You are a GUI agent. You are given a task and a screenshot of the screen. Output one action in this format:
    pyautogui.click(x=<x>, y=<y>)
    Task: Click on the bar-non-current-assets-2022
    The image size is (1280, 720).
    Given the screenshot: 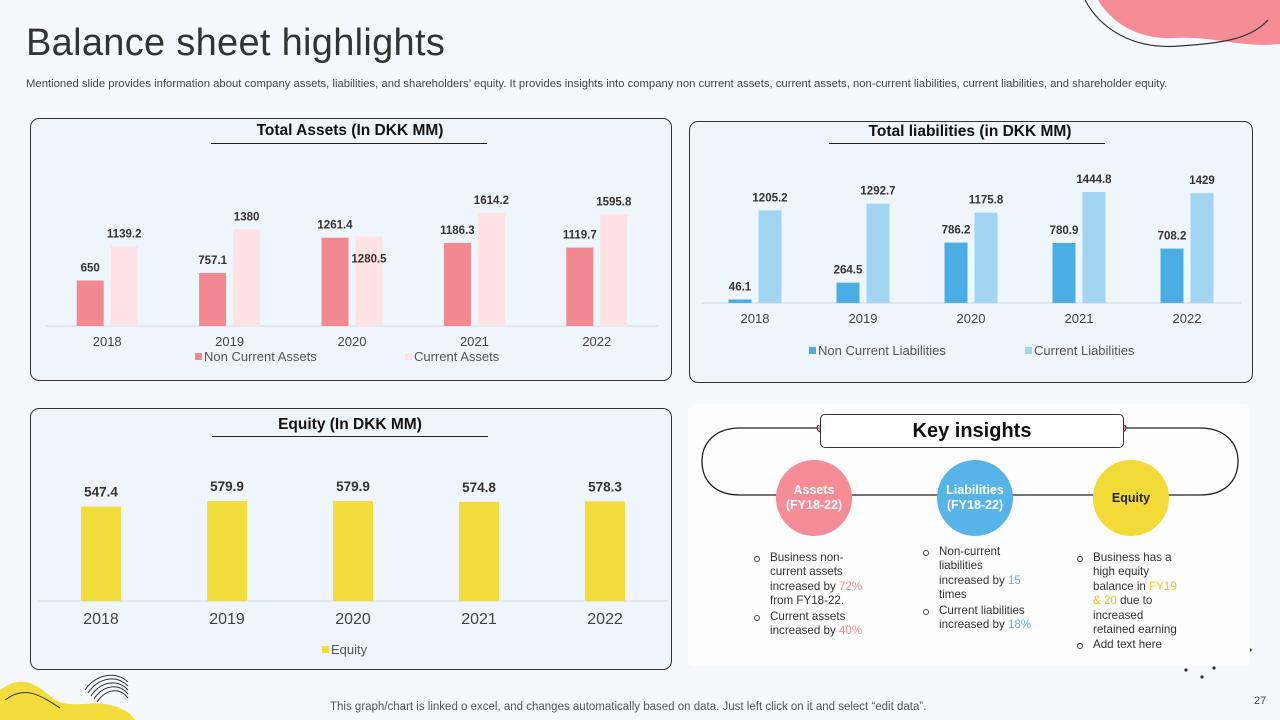 What is the action you would take?
    pyautogui.click(x=580, y=286)
    